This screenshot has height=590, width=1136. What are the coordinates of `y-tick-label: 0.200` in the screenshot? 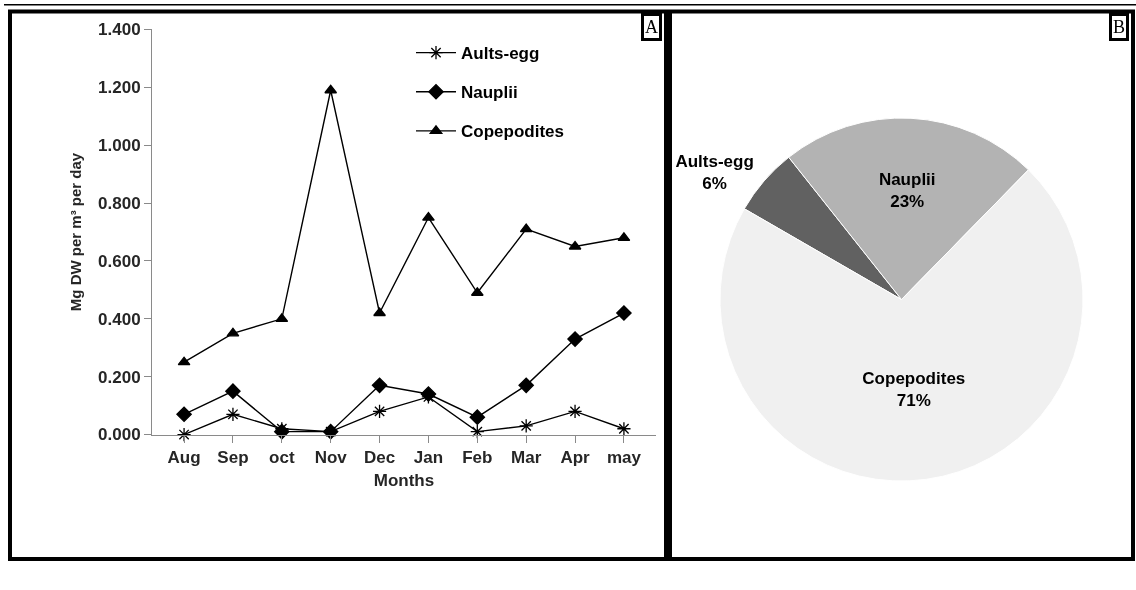 It's located at (119, 377).